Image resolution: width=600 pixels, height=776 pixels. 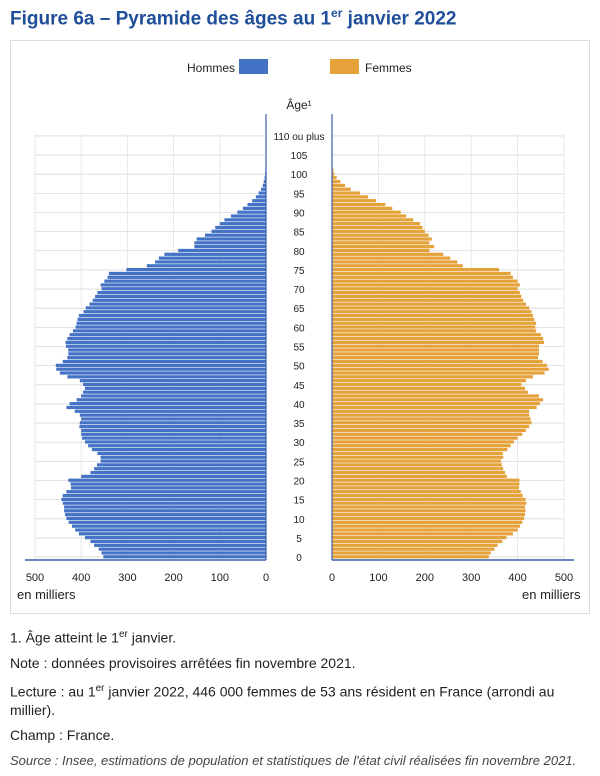 What do you see at coordinates (81, 578) in the screenshot?
I see `x-tick-left-400: 400` at bounding box center [81, 578].